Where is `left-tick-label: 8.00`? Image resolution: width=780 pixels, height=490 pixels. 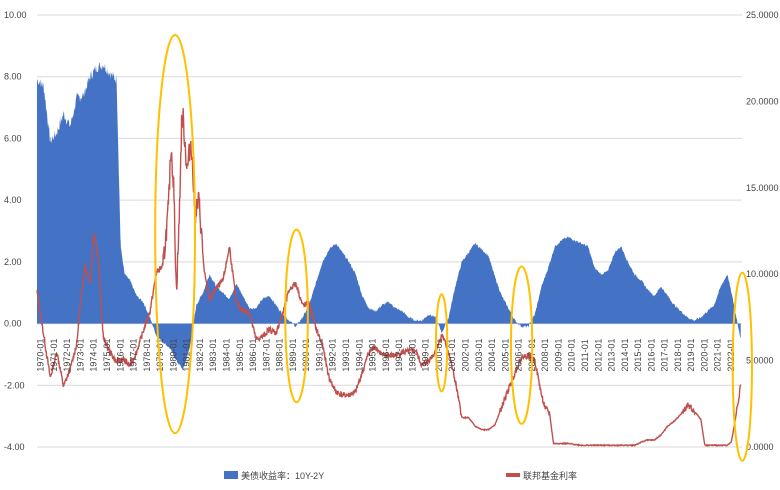
left-tick-label: 8.00 is located at coordinates (13, 77).